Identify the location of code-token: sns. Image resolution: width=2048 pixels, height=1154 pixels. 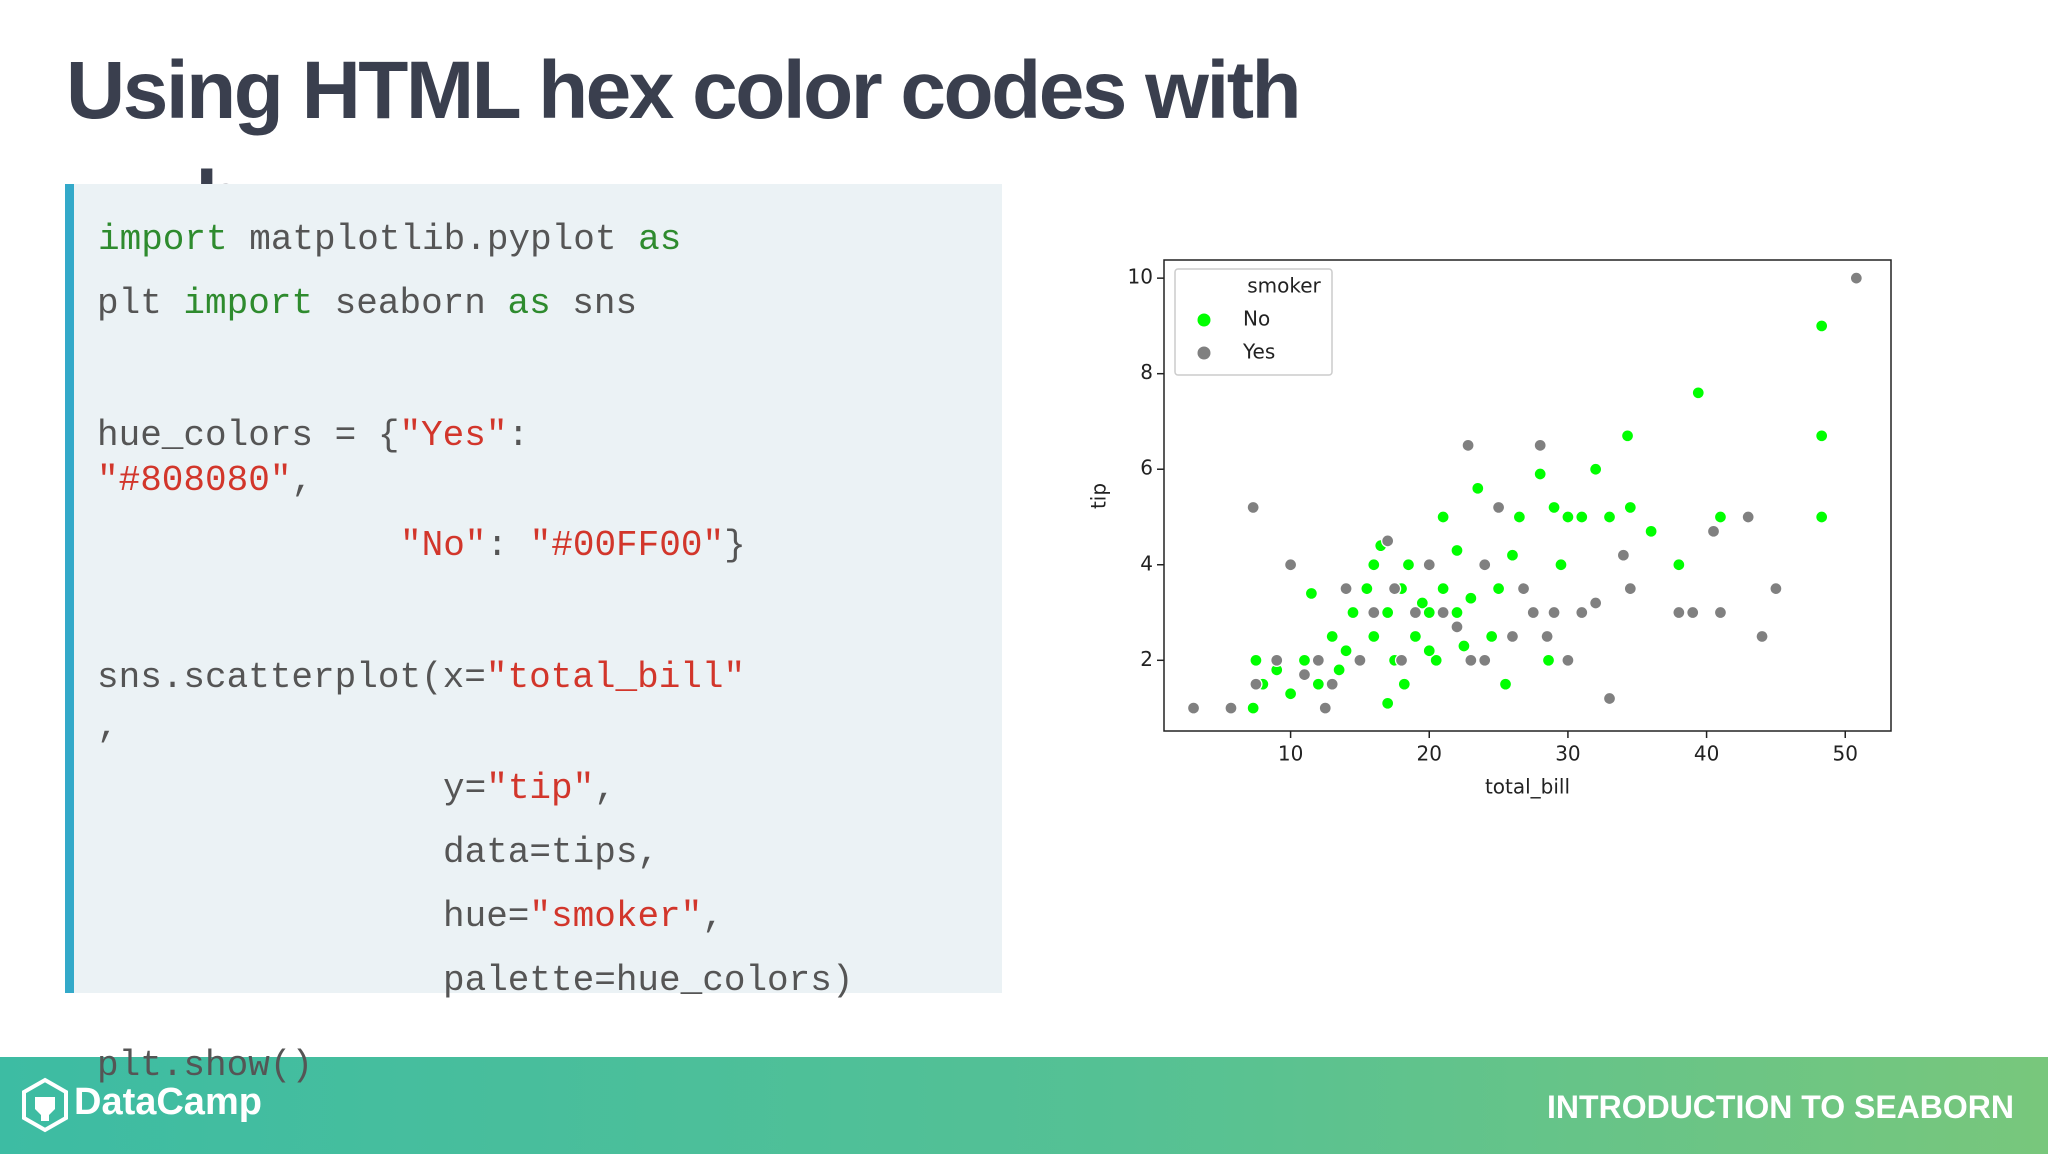
(594, 303).